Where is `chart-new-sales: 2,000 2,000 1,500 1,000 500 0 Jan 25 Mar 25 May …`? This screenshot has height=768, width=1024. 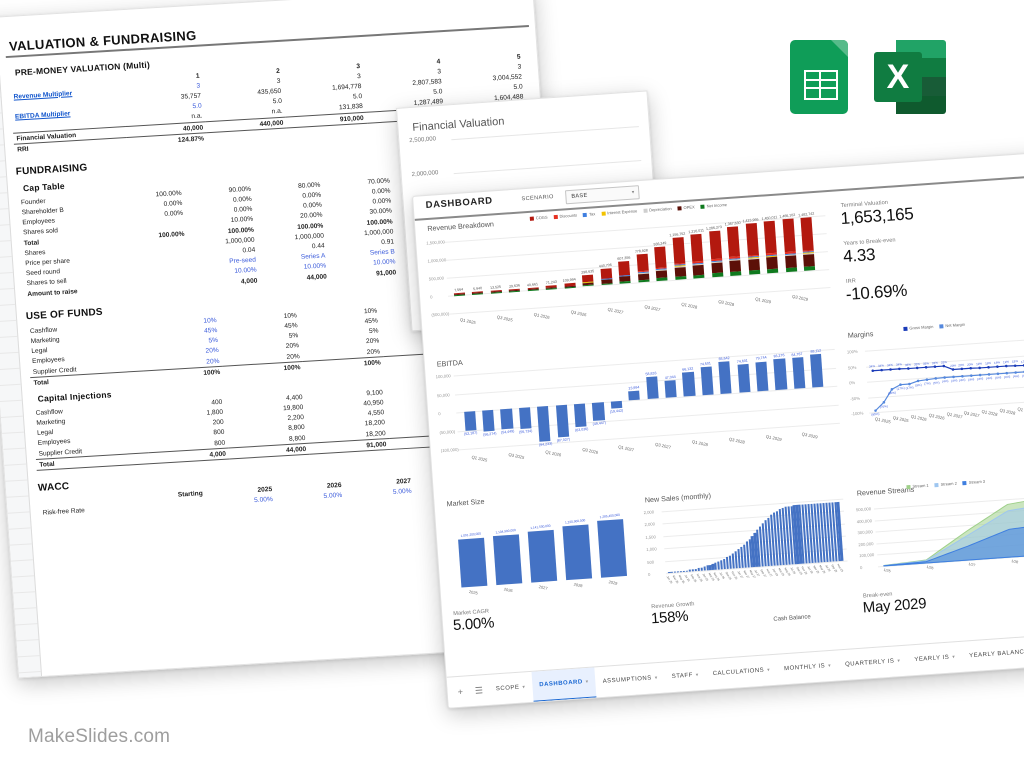
chart-new-sales: 2,000 2,000 1,500 1,000 500 0 Jan 25 Mar 25 May … is located at coordinates (746, 547).